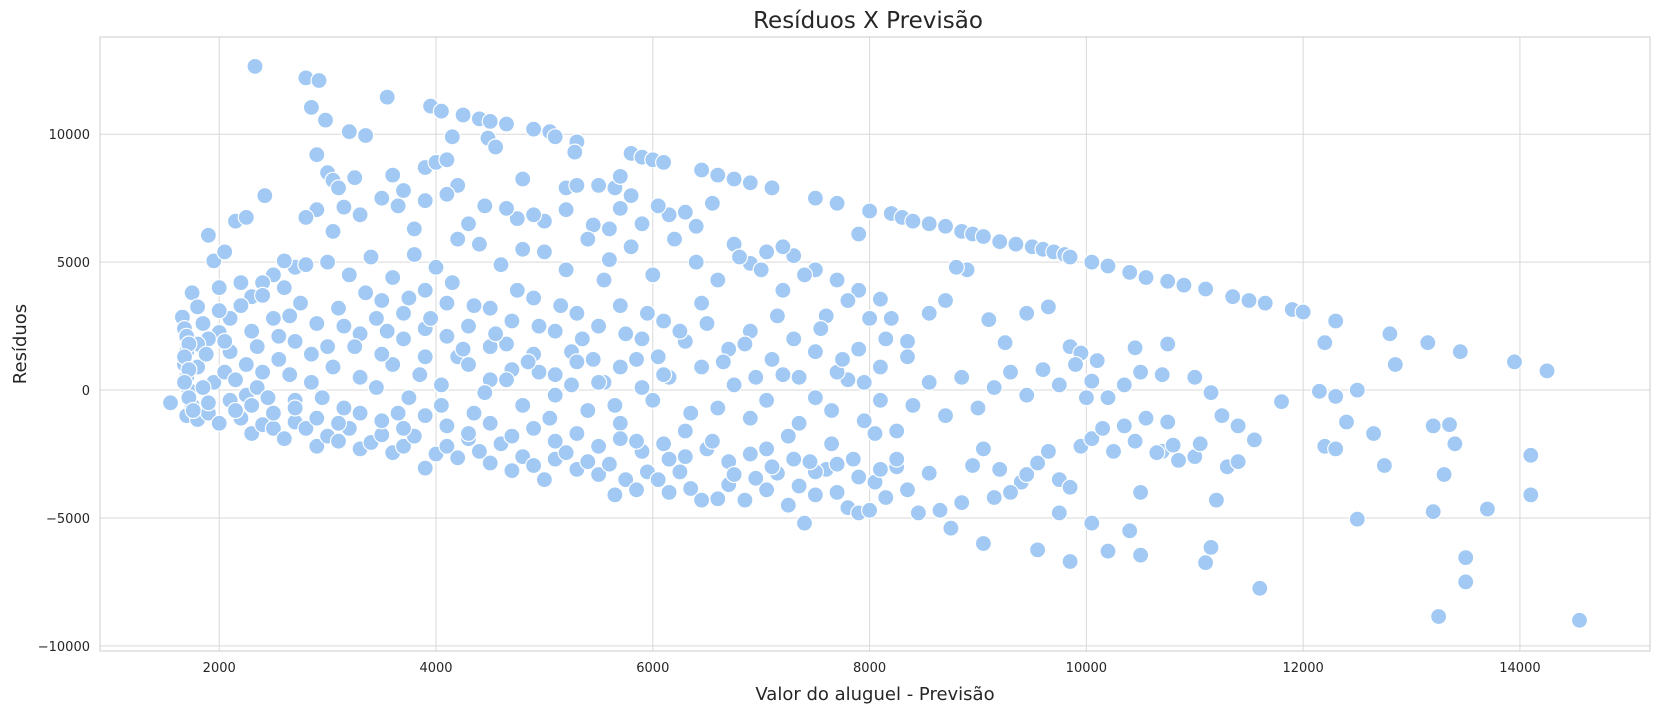 The height and width of the screenshot is (711, 1659). What do you see at coordinates (435, 668) in the screenshot?
I see `x-tick-label: 4000` at bounding box center [435, 668].